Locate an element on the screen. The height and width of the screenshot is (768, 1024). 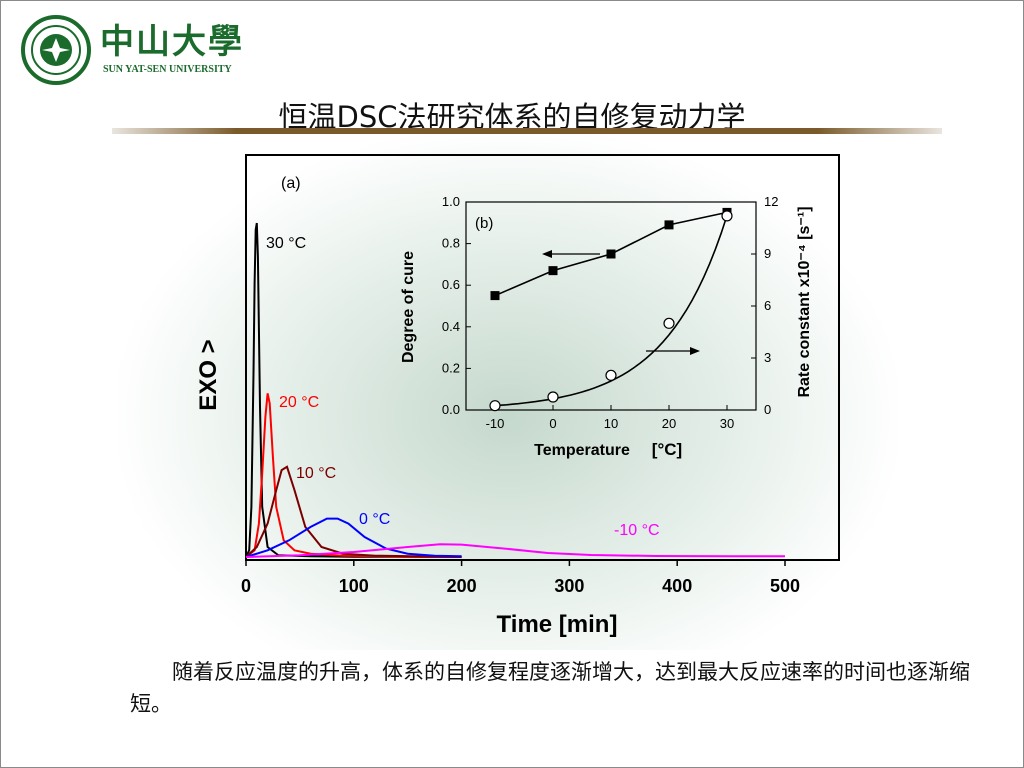
y-tick-label-b-left: 0.0 is located at coordinates (451, 409).